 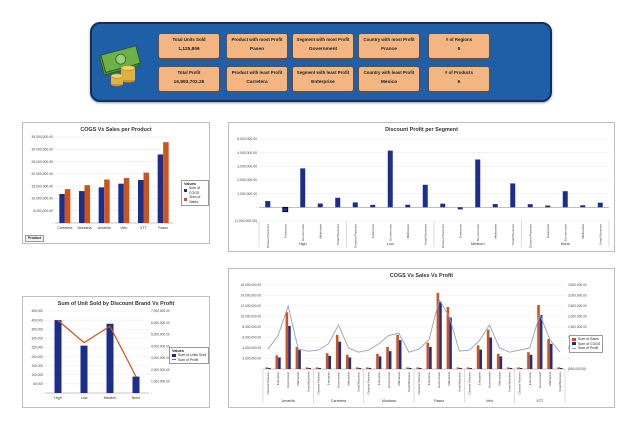 I want to click on kpi-products-count: # of Products 6, so click(x=459, y=79).